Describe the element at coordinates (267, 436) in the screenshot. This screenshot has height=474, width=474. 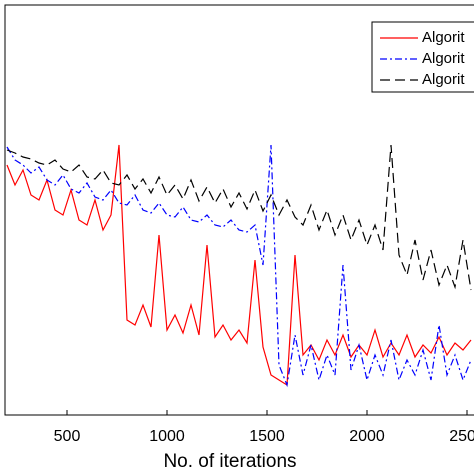
I see `x-tick-label: 1500` at that location.